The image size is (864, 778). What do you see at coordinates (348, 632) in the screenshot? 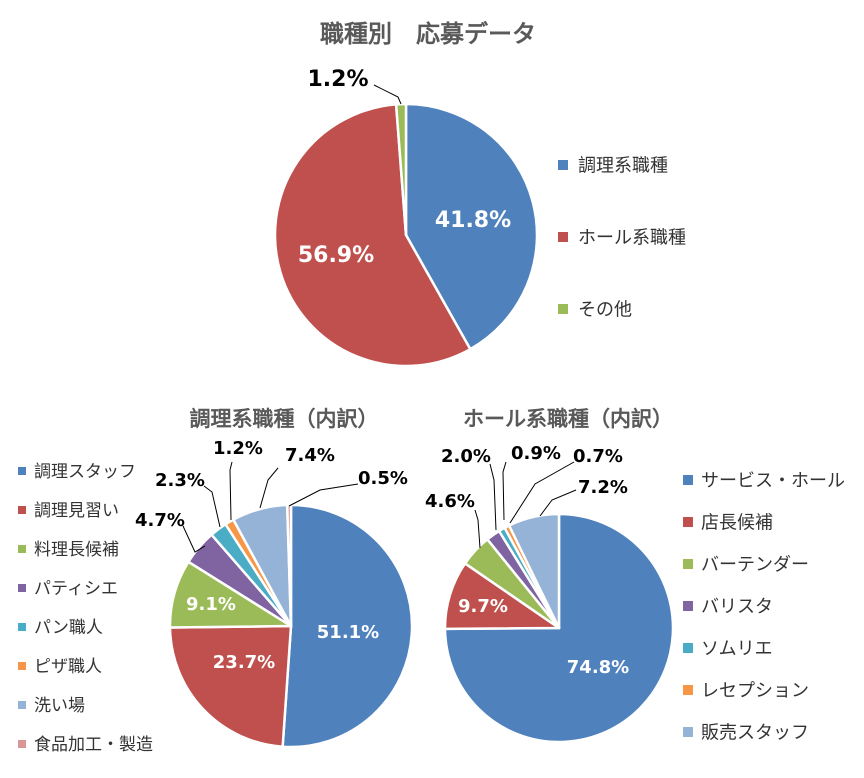
I see `data-label-2-1: 51.1%` at bounding box center [348, 632].